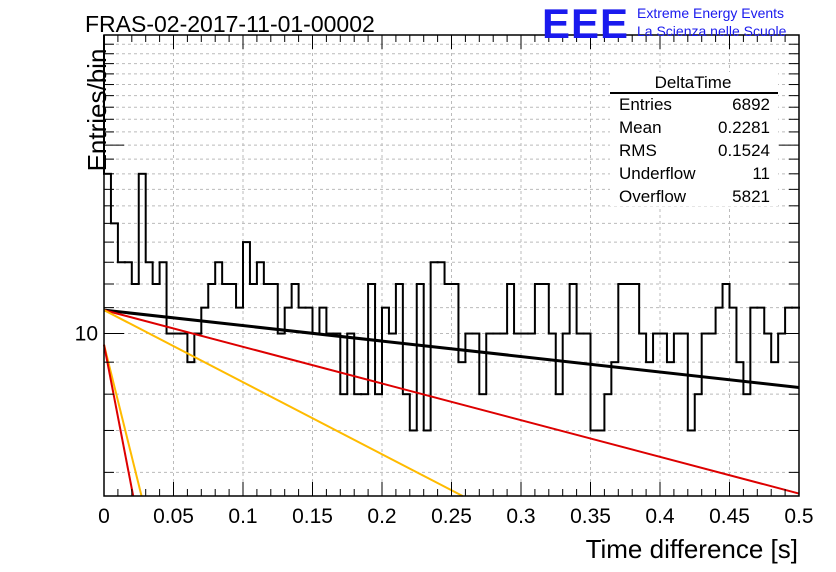 The image size is (836, 572). What do you see at coordinates (590, 516) in the screenshot?
I see `x-tick-label: 0.35` at bounding box center [590, 516].